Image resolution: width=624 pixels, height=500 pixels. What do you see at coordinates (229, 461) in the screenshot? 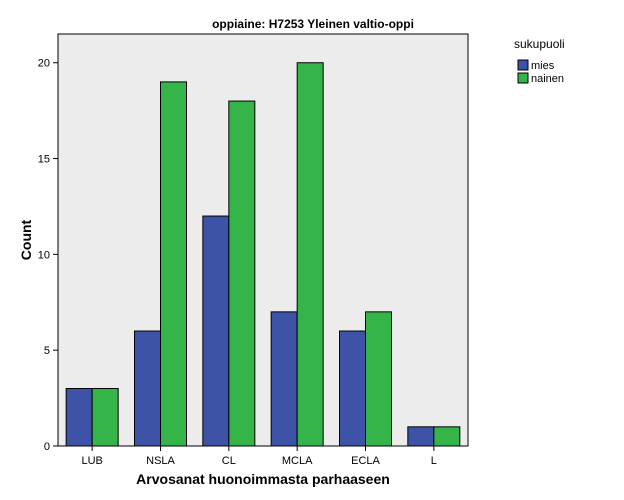
I see `x-tick-label: CL` at bounding box center [229, 461].